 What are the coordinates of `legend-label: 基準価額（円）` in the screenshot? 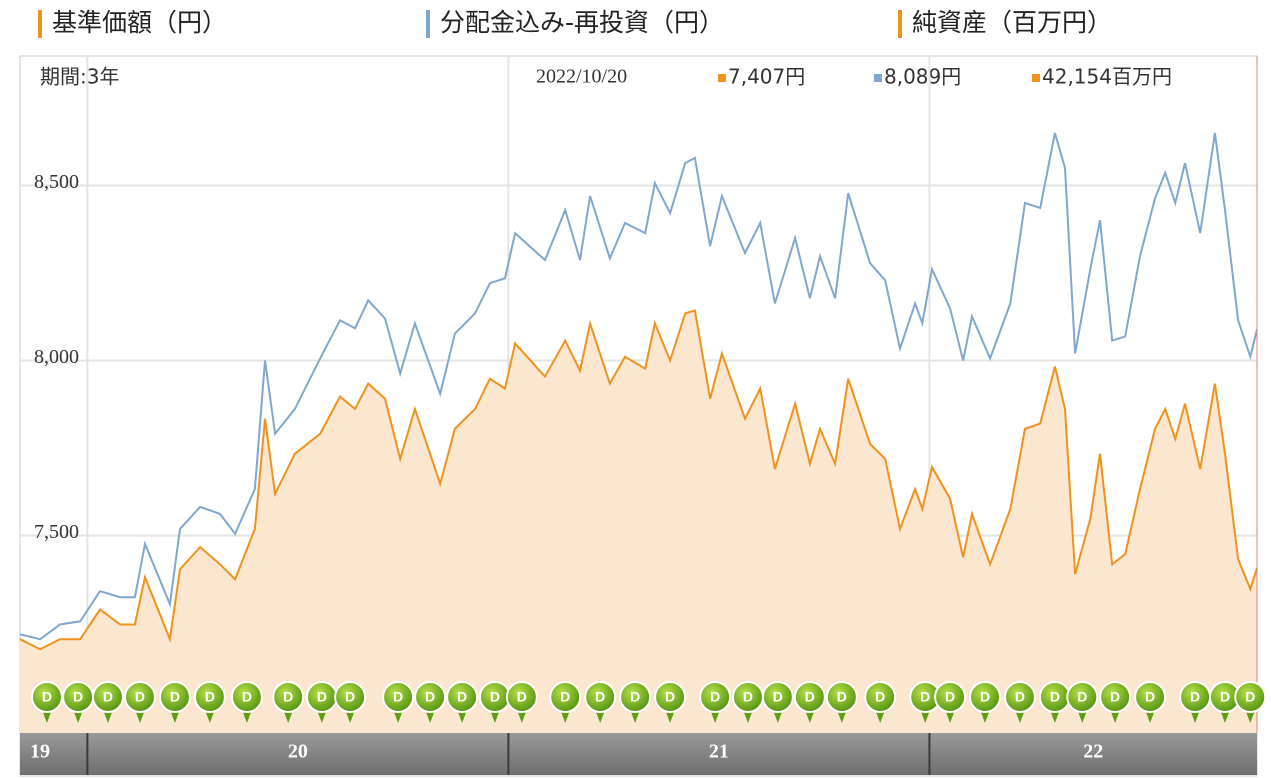 It's located at (139, 22).